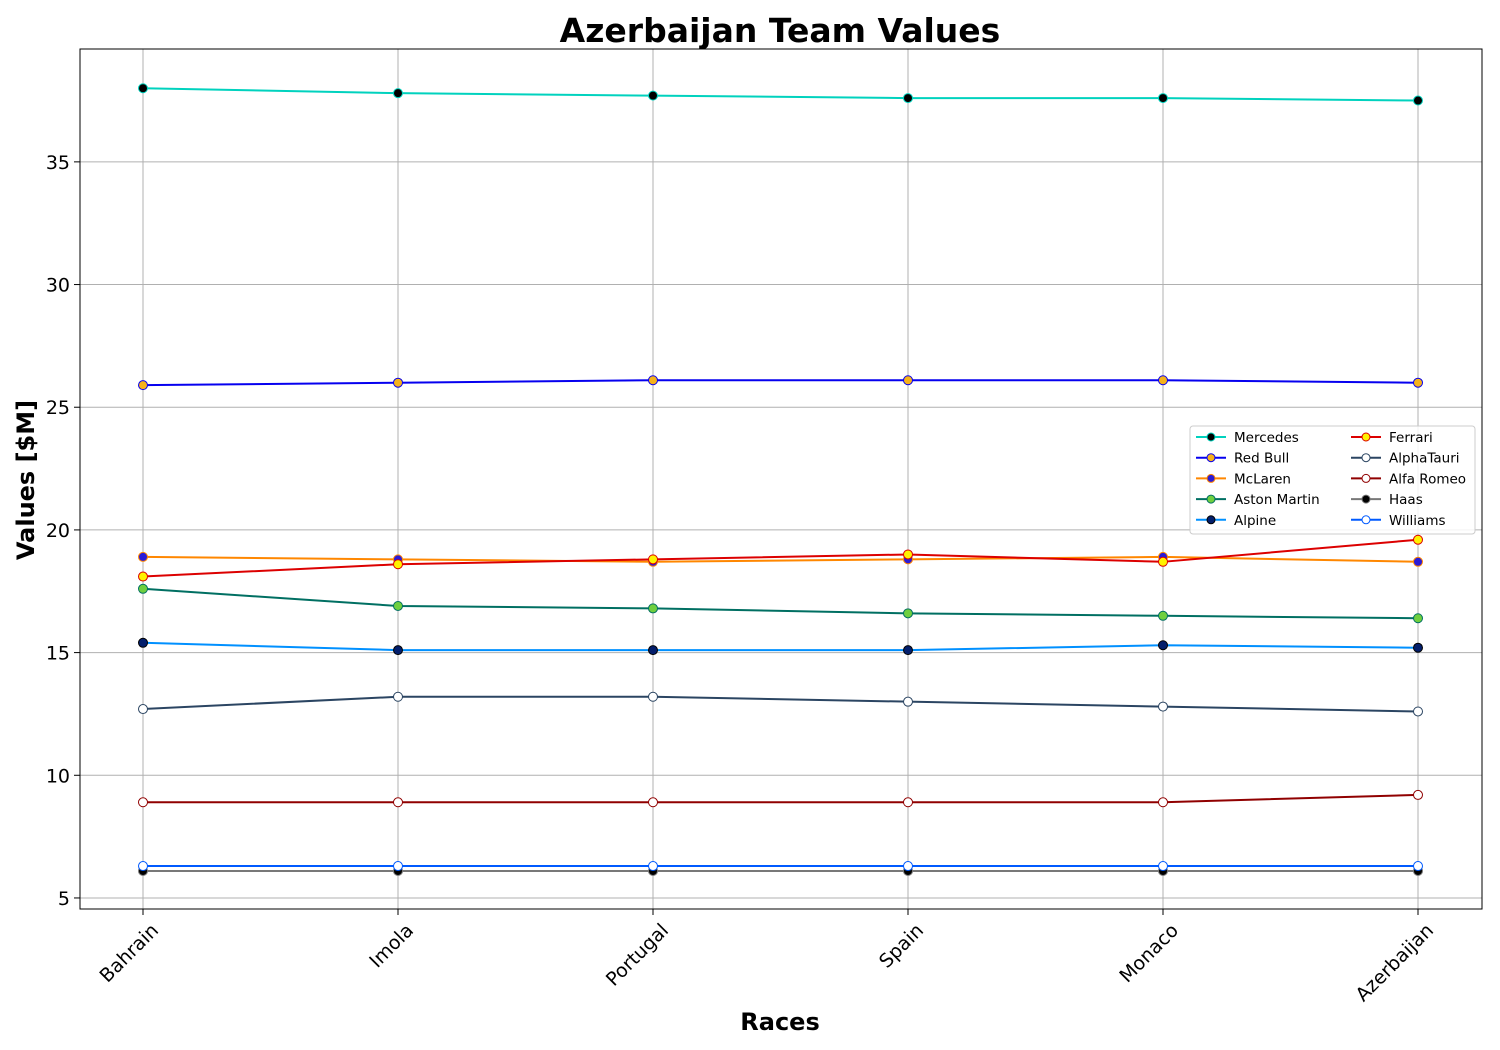 This screenshot has width=1500, height=1050. What do you see at coordinates (1366, 458) in the screenshot?
I see `legend-marker-alphatauri` at bounding box center [1366, 458].